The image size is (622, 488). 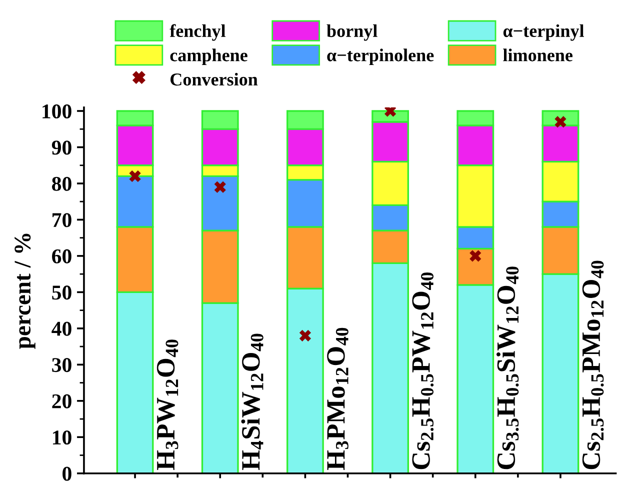 What do you see at coordinates (57, 111) in the screenshot?
I see `y-tick-label: 100` at bounding box center [57, 111].